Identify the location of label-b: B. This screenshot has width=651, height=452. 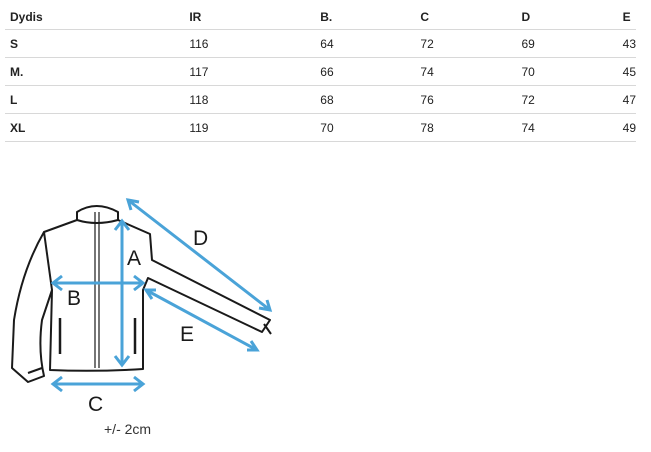
(74, 298).